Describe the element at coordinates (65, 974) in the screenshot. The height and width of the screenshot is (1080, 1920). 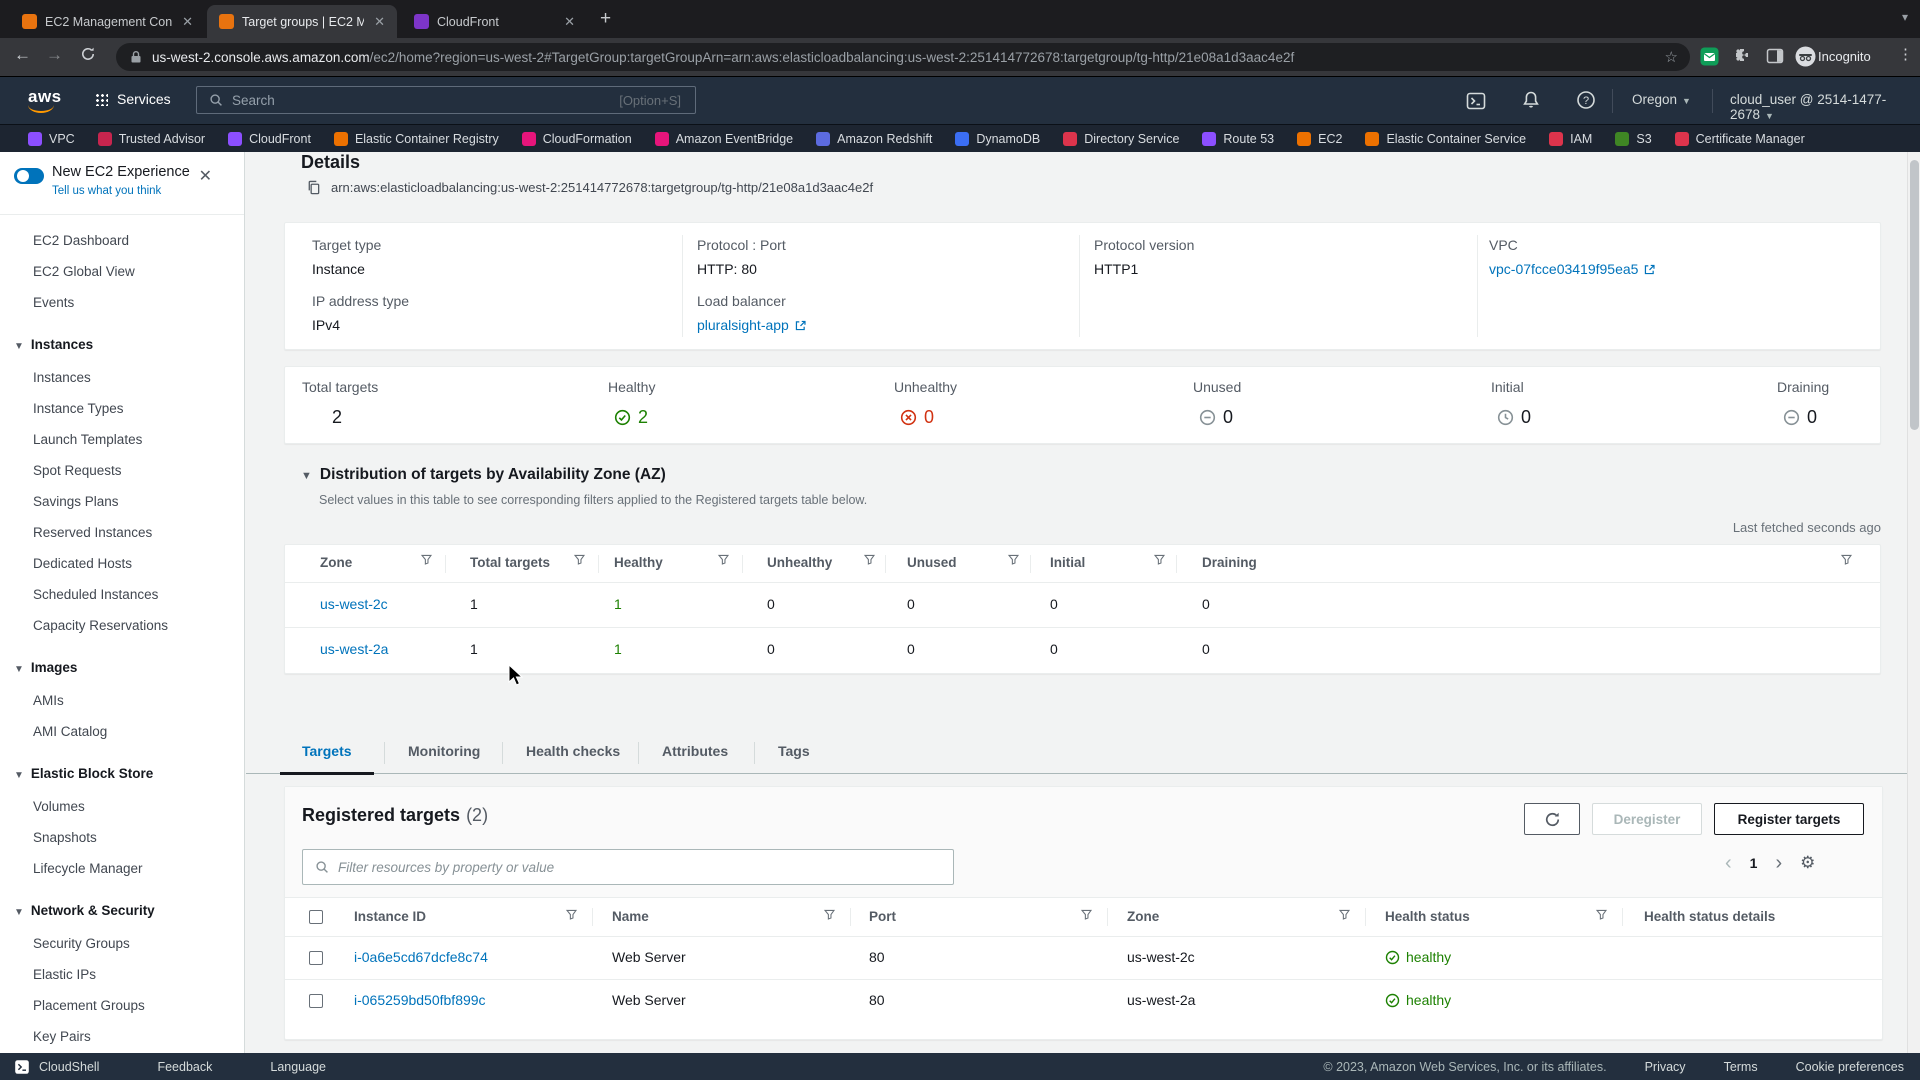
I see `sidebar-item-elastic-ips: Elastic IPs` at that location.